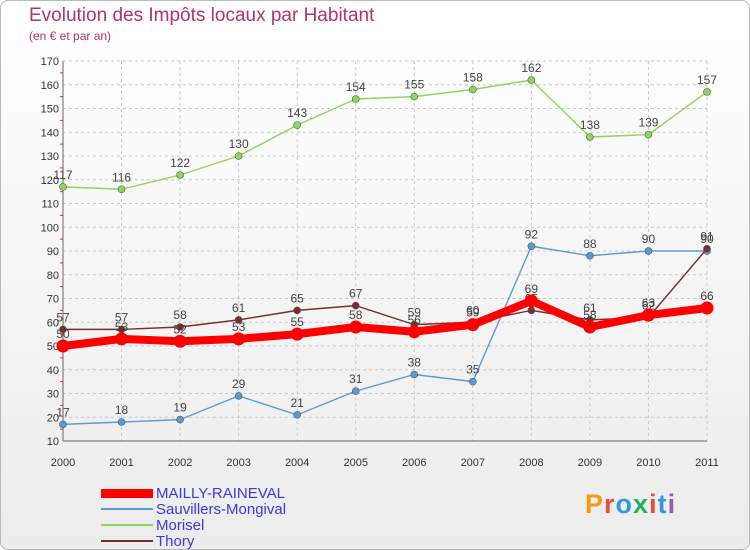 The width and height of the screenshot is (750, 550). What do you see at coordinates (356, 379) in the screenshot?
I see `data-label-sauvillers-mongival: 31` at bounding box center [356, 379].